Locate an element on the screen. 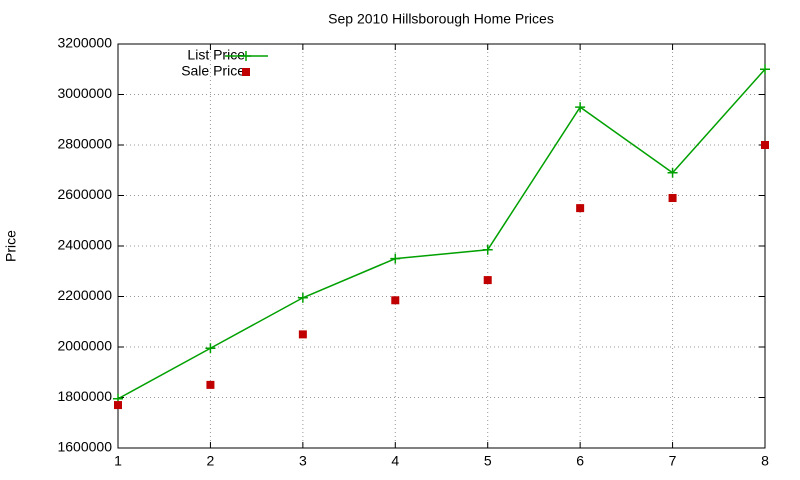 This screenshot has height=480, width=800. x-tick-label: 7 is located at coordinates (673, 461).